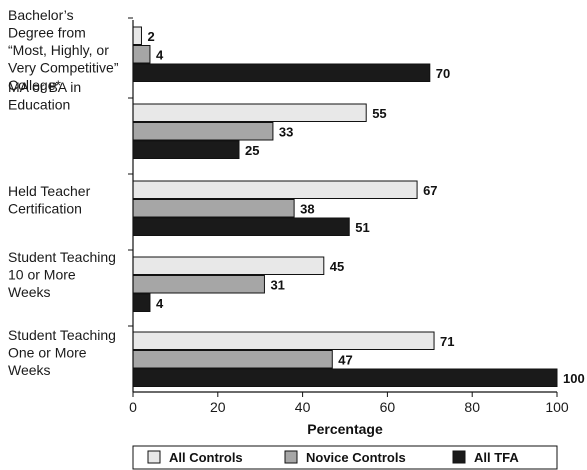 The width and height of the screenshot is (587, 470). Describe the element at coordinates (286, 131) in the screenshot. I see `data-label: 33` at that location.